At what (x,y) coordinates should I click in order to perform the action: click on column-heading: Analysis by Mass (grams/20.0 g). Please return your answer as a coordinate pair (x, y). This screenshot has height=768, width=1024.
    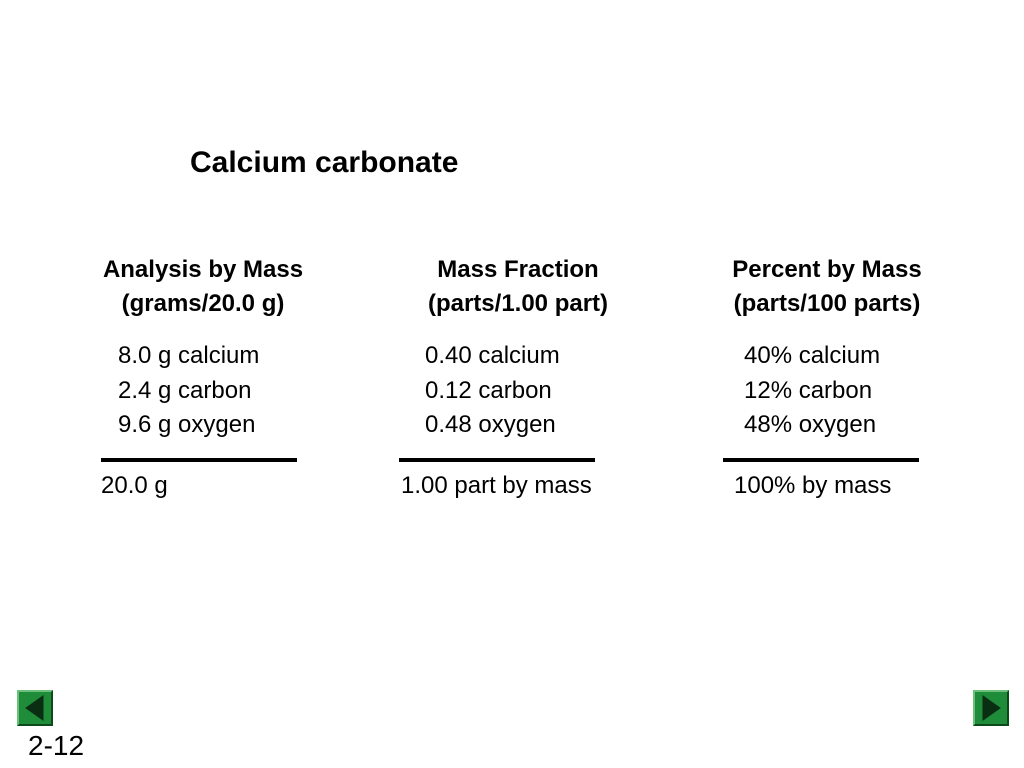
    Looking at the image, I should click on (203, 287).